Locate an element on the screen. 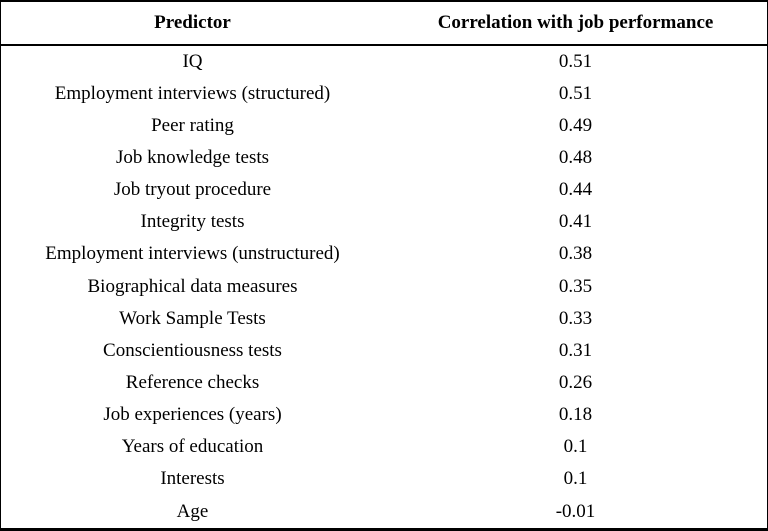 This screenshot has width=768, height=531. table-row: Peer rating 0.49 is located at coordinates (384, 126).